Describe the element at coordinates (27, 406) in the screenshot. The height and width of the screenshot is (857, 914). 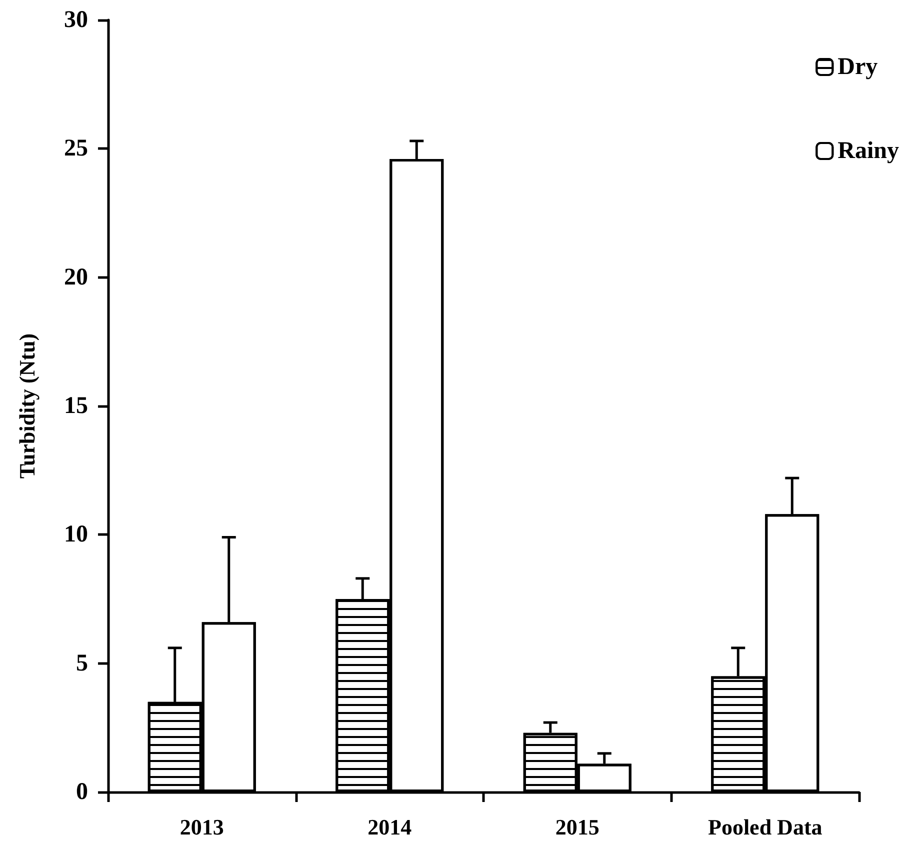
I see `y-axis-title: Turbidity (Ntu)` at that location.